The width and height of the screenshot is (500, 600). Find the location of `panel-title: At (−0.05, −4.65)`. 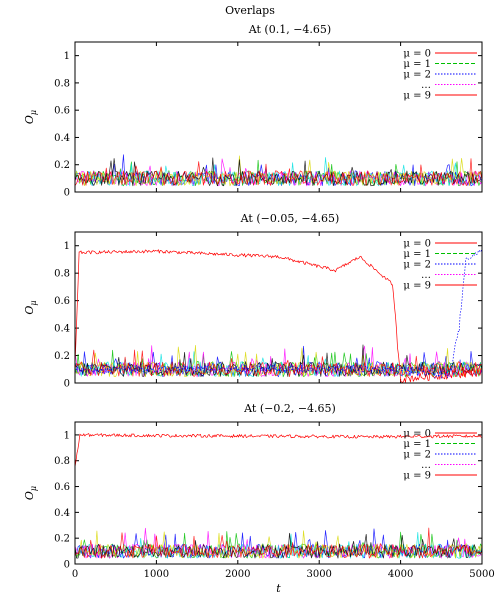

panel-title: At (−0.05, −4.65) is located at coordinates (290, 218).